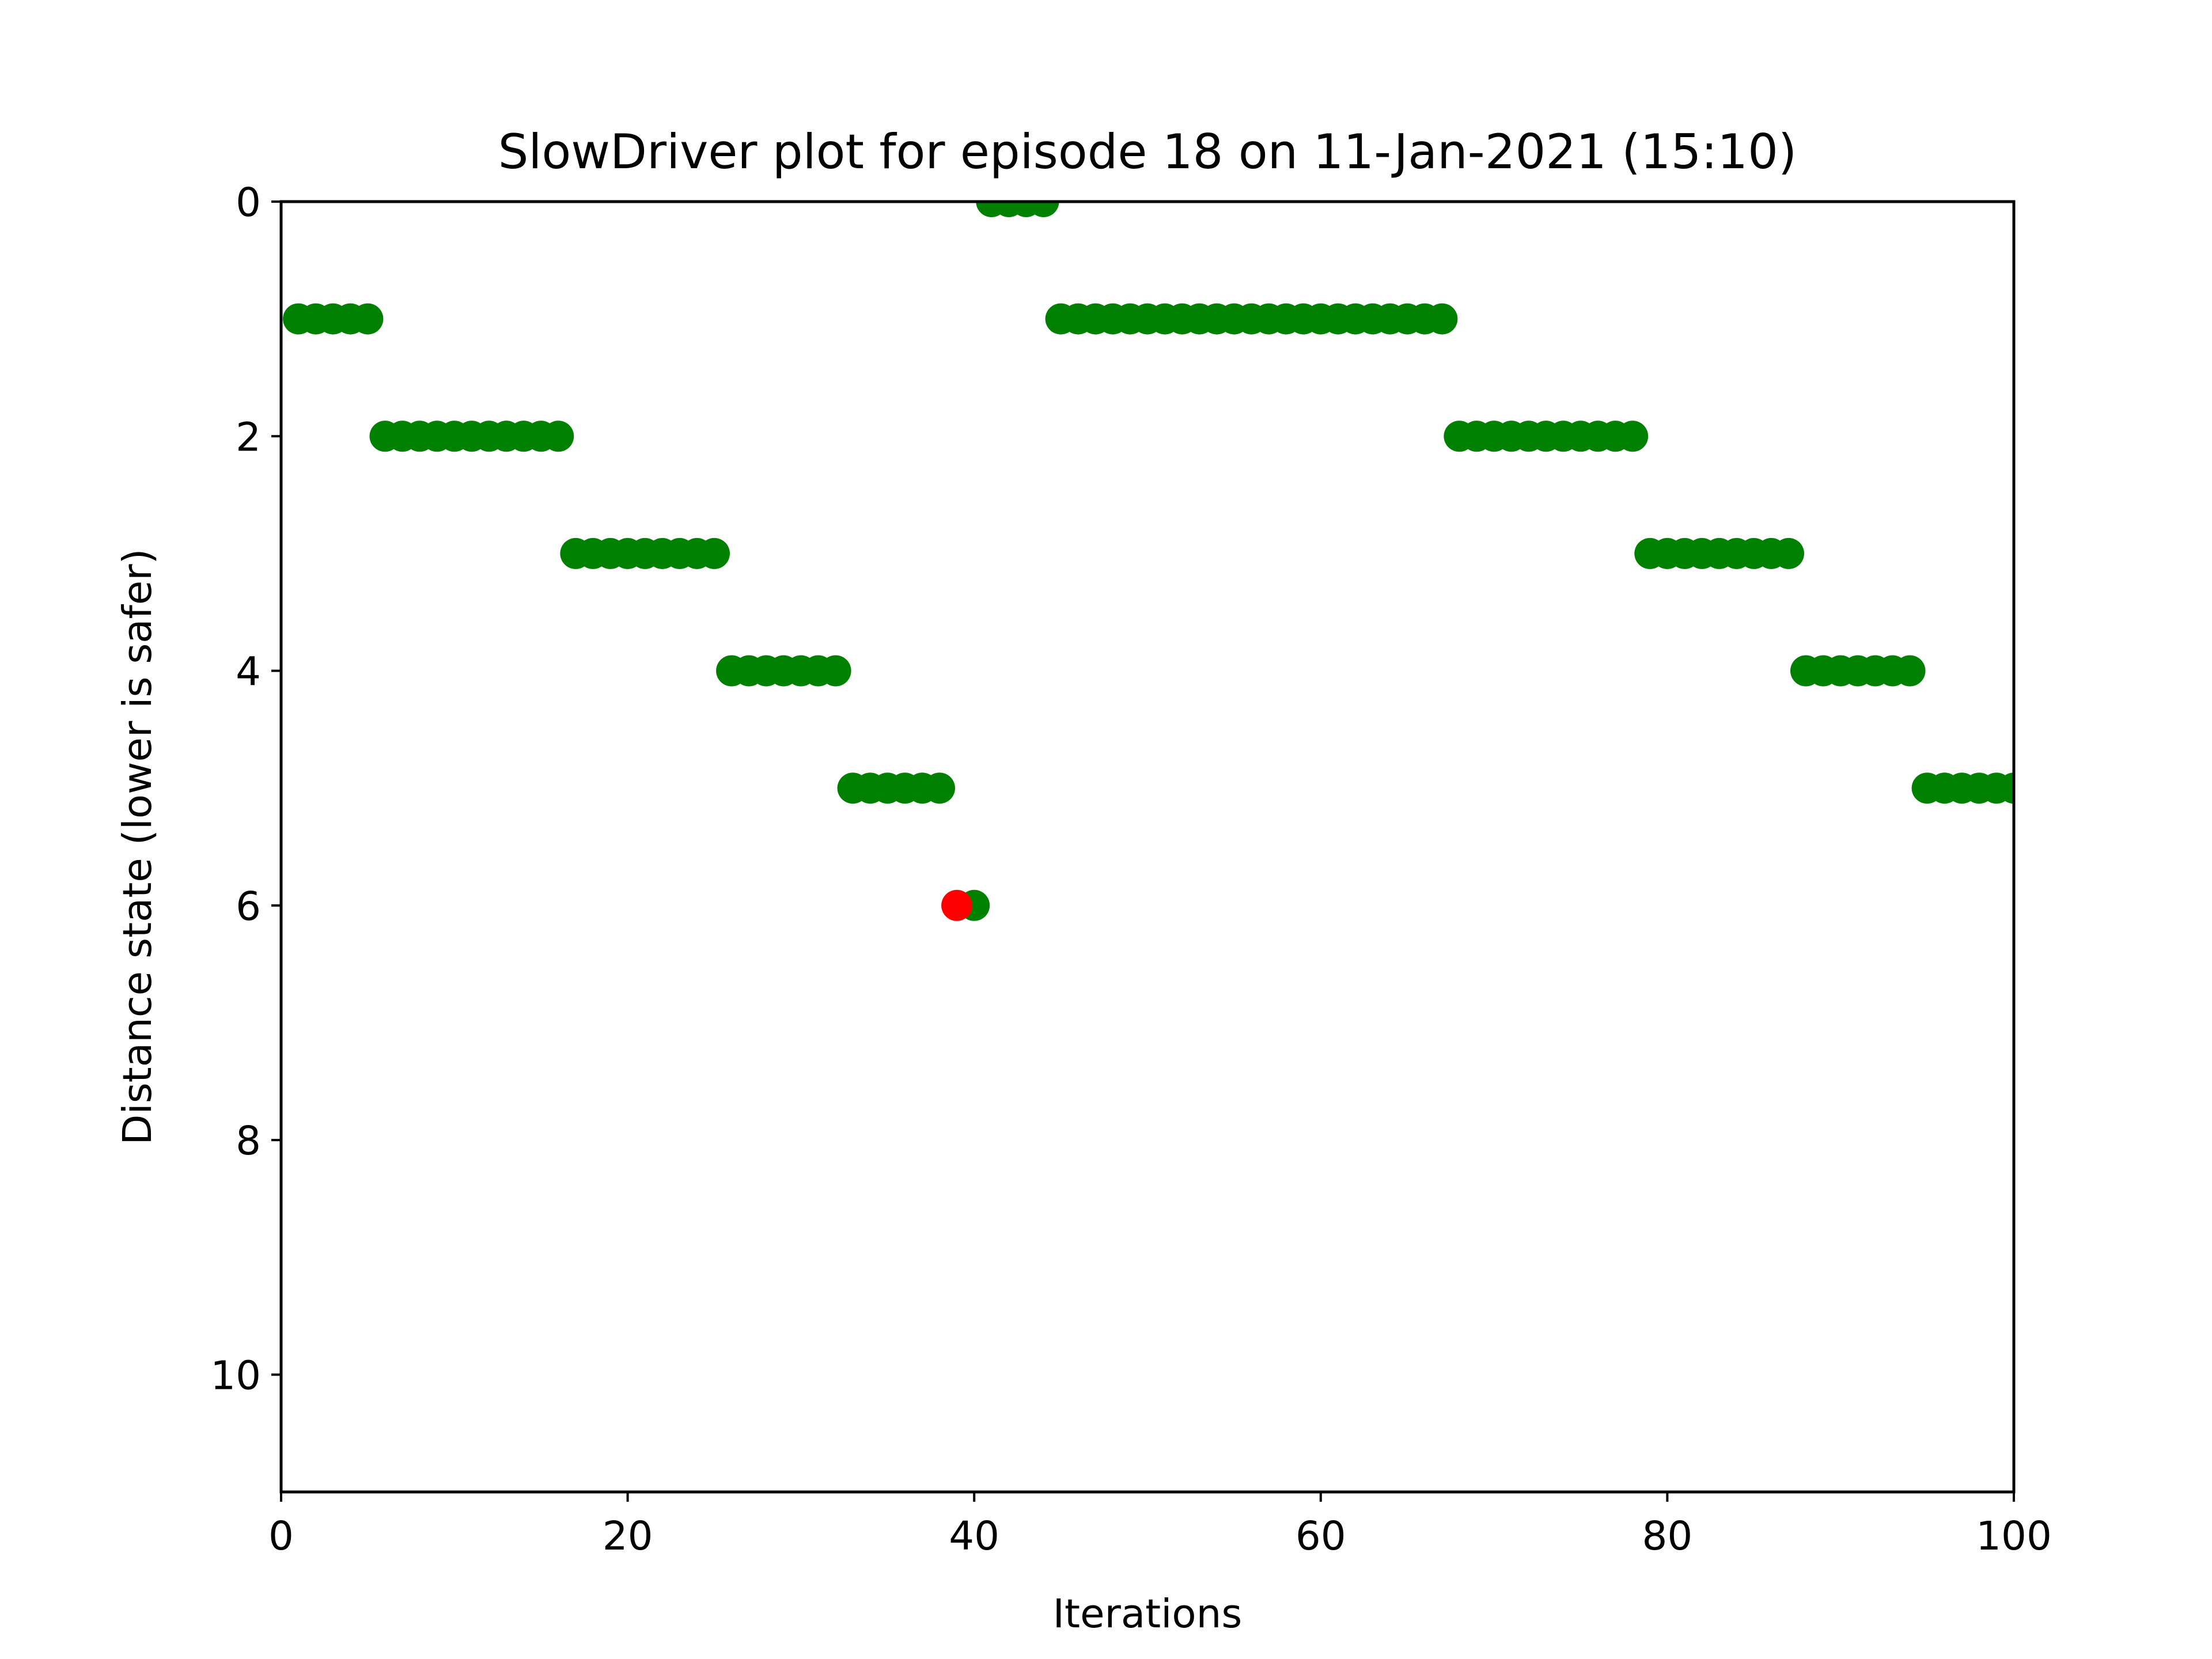 The image size is (2212, 1659). I want to click on x-tick-label: 0, so click(281, 1536).